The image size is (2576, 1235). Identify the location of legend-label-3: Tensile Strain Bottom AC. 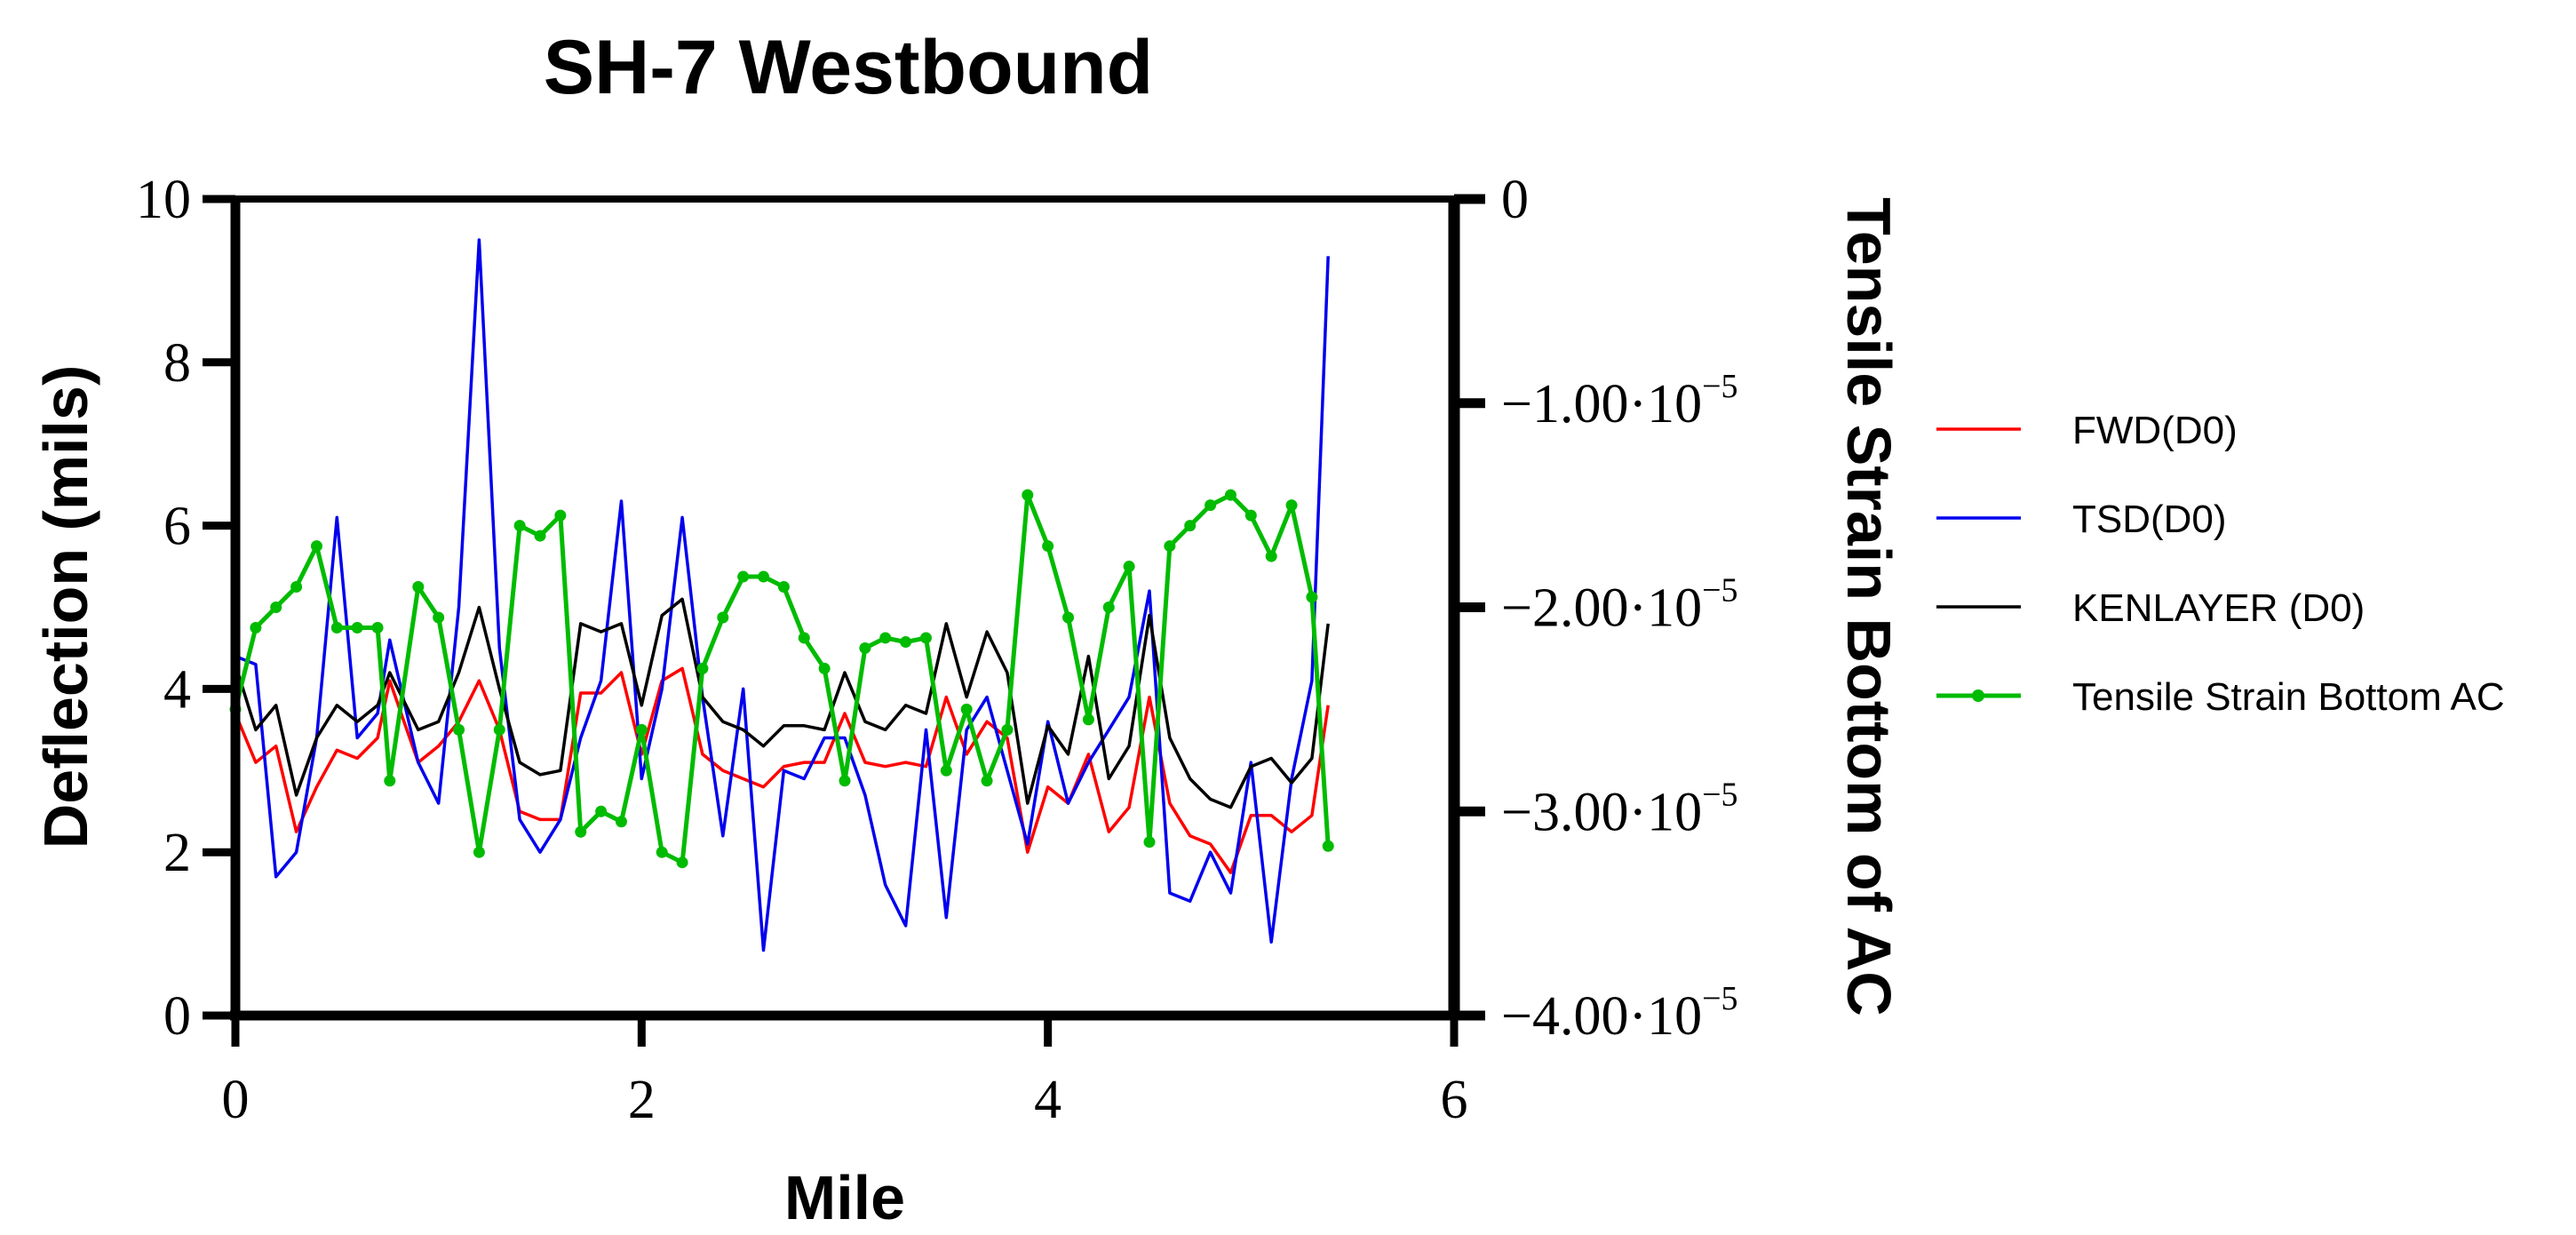
(2288, 697).